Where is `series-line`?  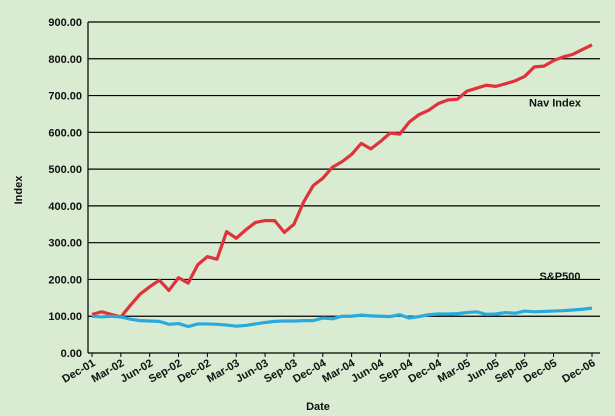
series-line is located at coordinates (342, 317).